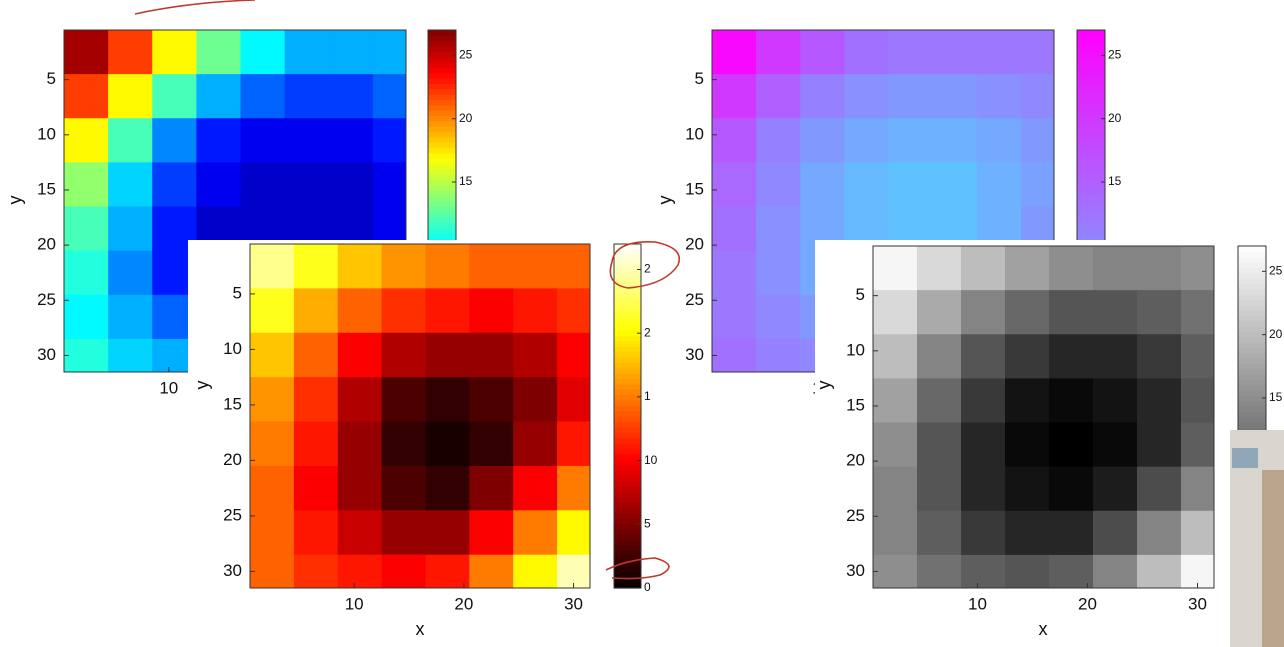  Describe the element at coordinates (647, 523) in the screenshot. I see `colorbar-tick-label: 5` at that location.